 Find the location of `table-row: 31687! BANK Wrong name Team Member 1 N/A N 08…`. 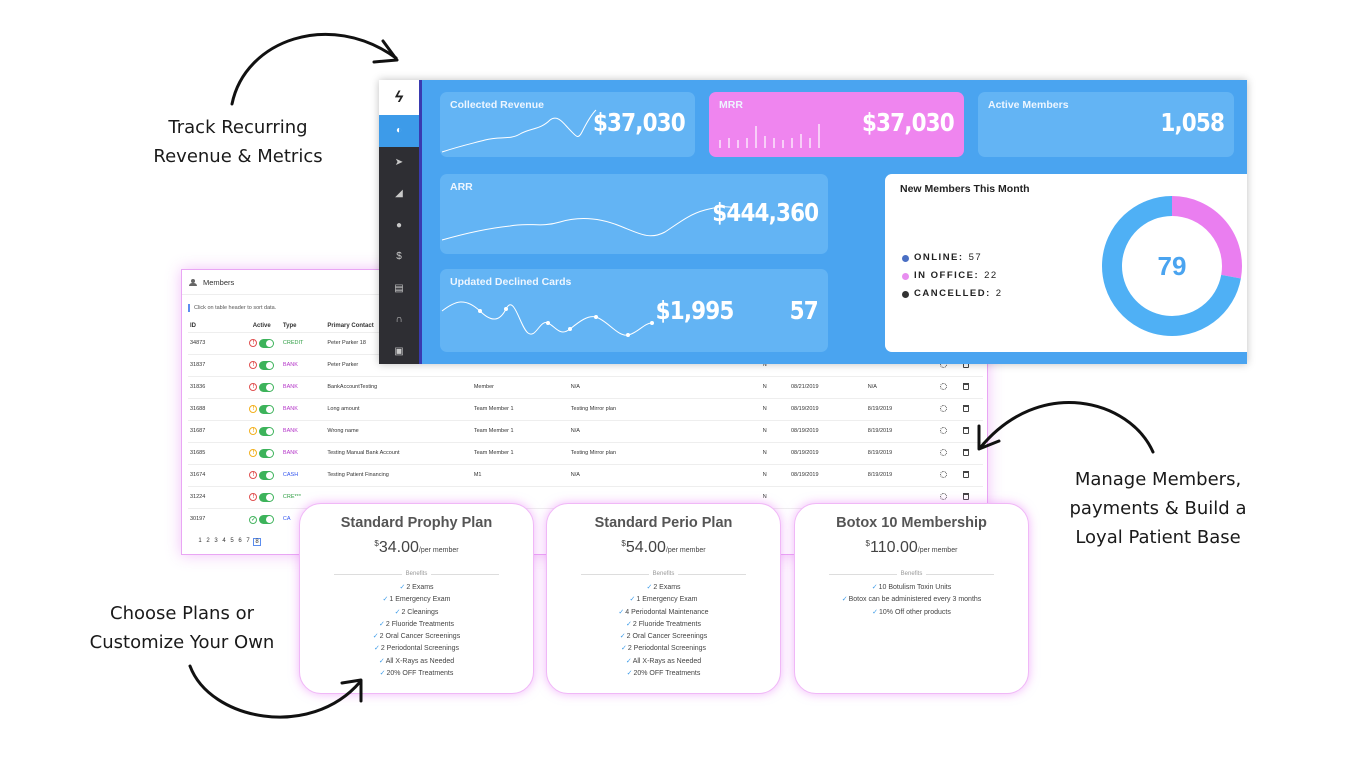

table-row: 31687! BANK Wrong name Team Member 1 N/A N 08… is located at coordinates (585, 430).